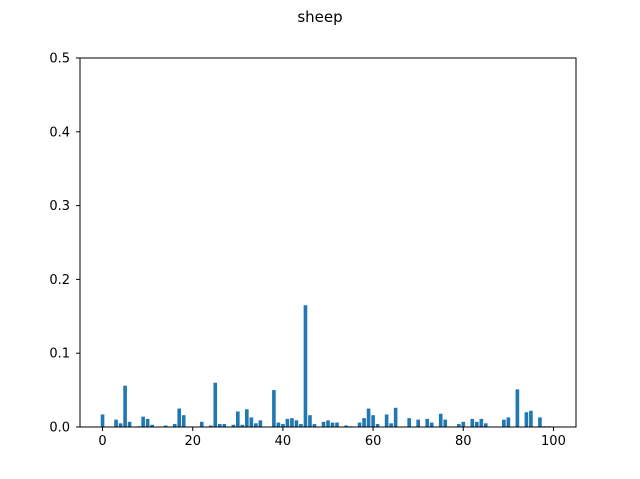 This screenshot has height=479, width=640. Describe the element at coordinates (59, 132) in the screenshot. I see `y-tick-label-4: 0.4` at that location.